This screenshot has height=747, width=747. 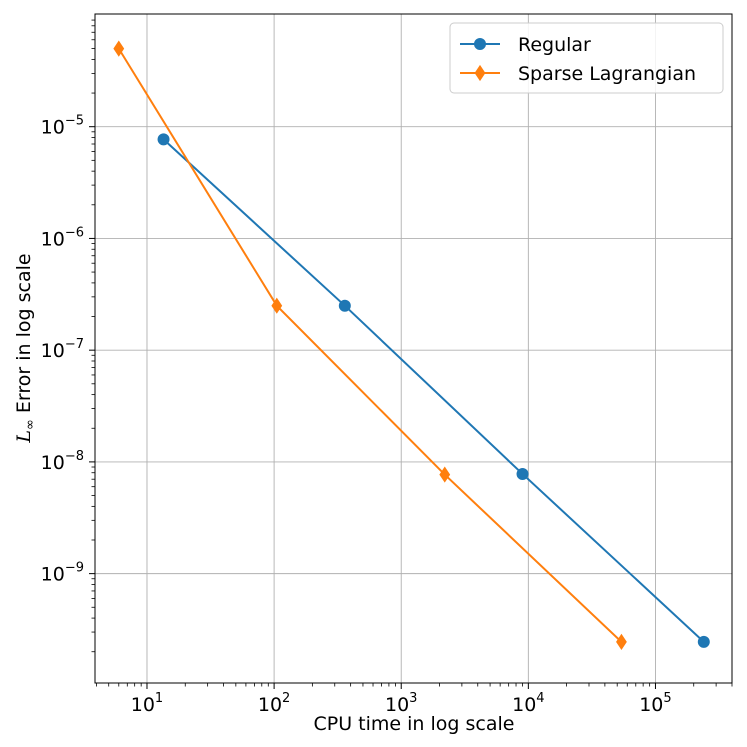 I want to click on legend-box, so click(x=586, y=58).